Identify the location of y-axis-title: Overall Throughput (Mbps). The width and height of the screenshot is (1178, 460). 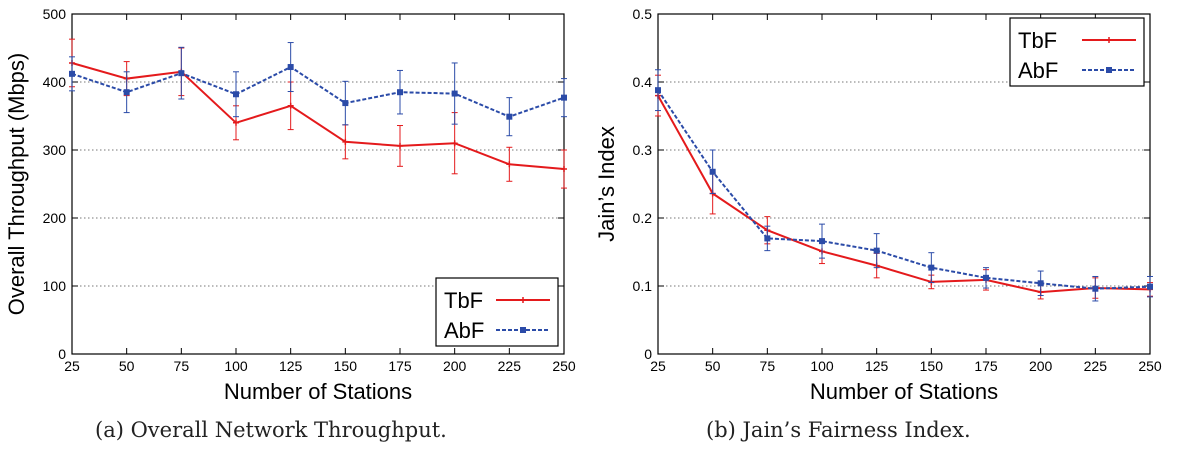
(16, 184).